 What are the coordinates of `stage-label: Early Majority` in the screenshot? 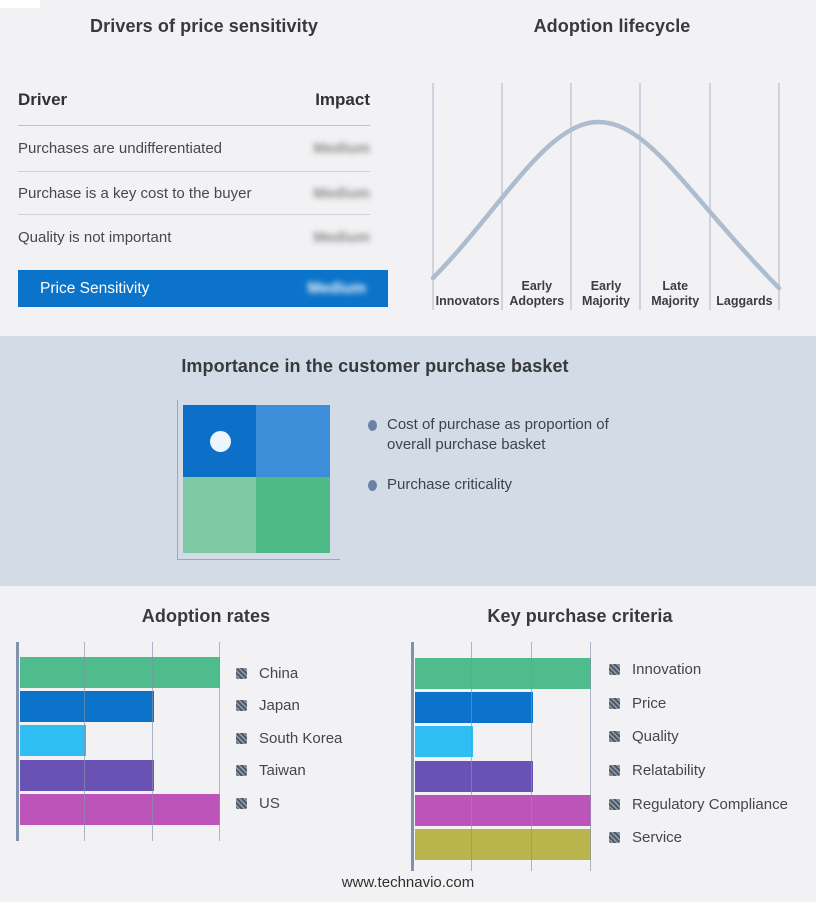 It's located at (606, 293).